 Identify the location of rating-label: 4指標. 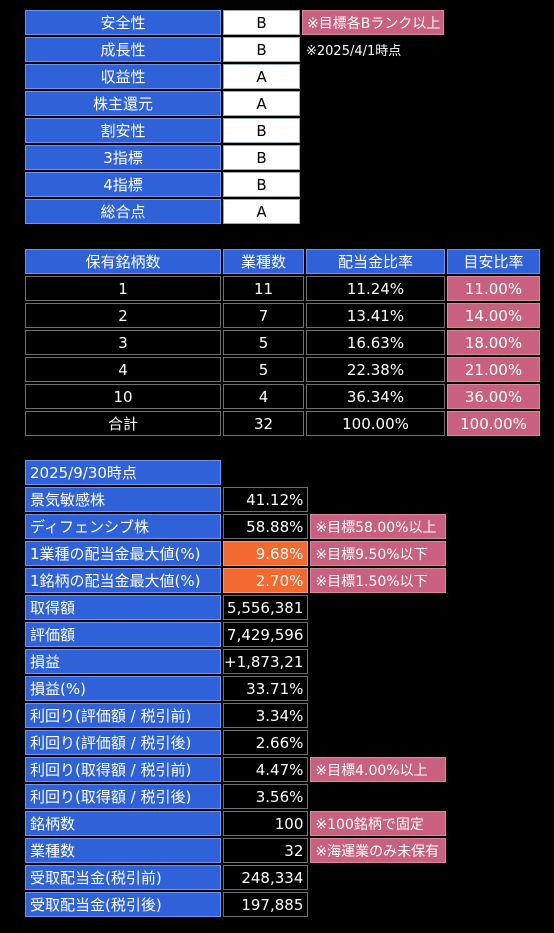
(123, 184).